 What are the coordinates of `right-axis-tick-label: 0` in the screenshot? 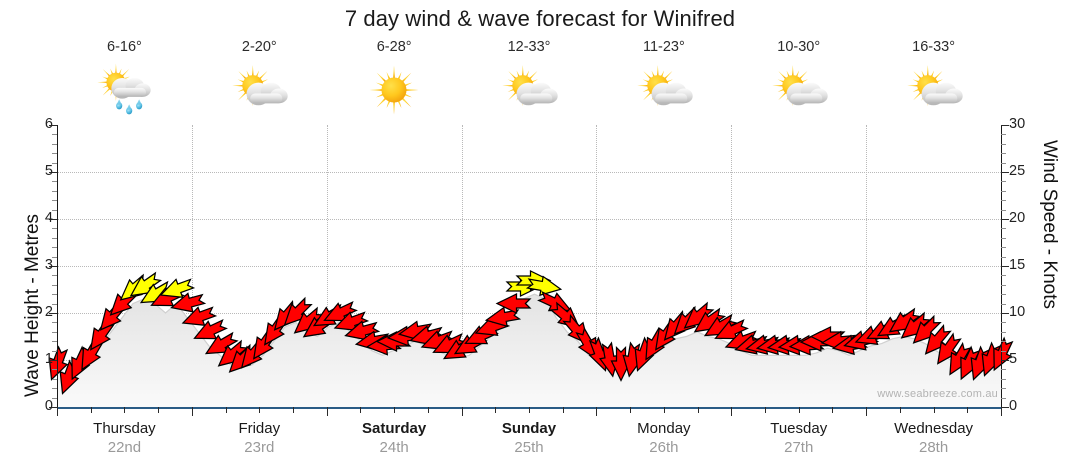 It's located at (1013, 406).